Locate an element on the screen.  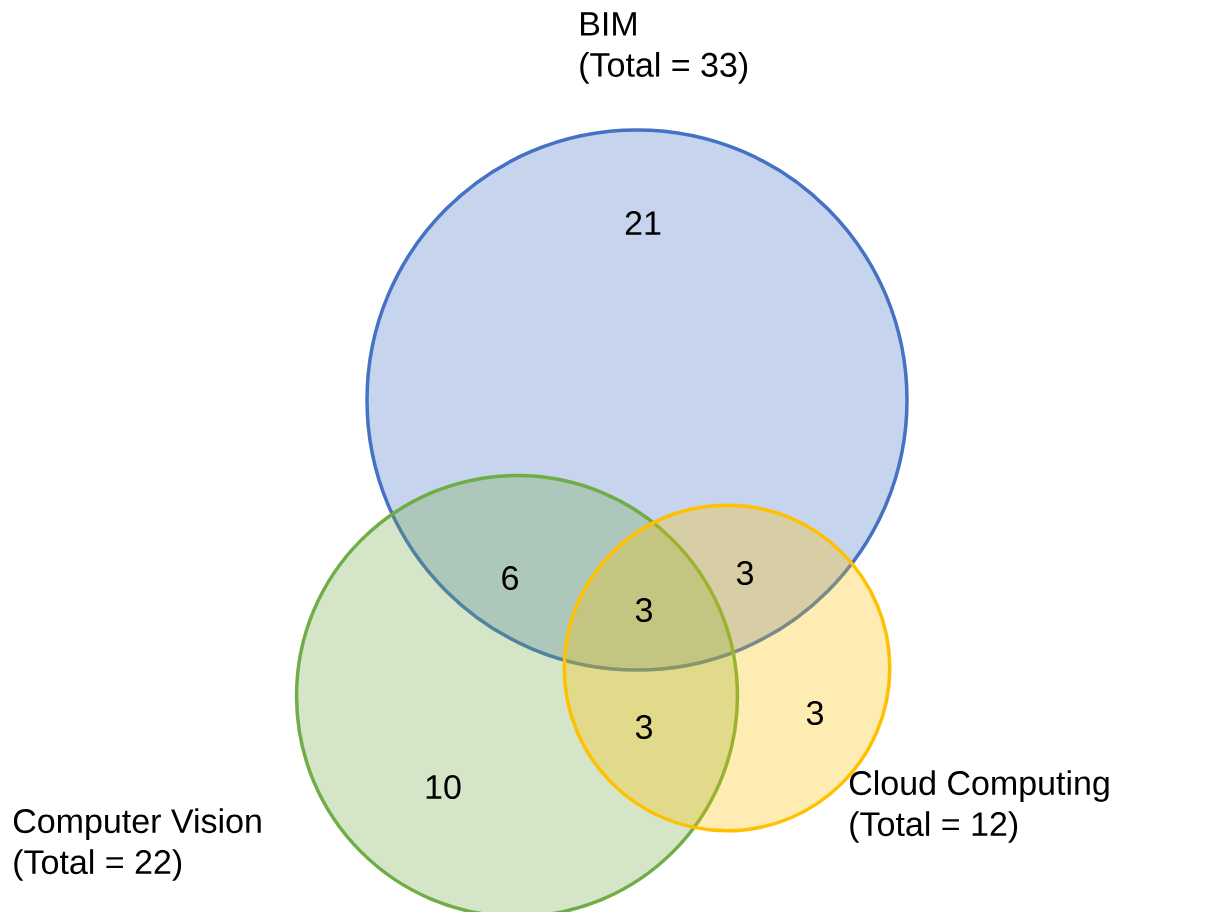
category-label: Computer Vision is located at coordinates (137, 824).